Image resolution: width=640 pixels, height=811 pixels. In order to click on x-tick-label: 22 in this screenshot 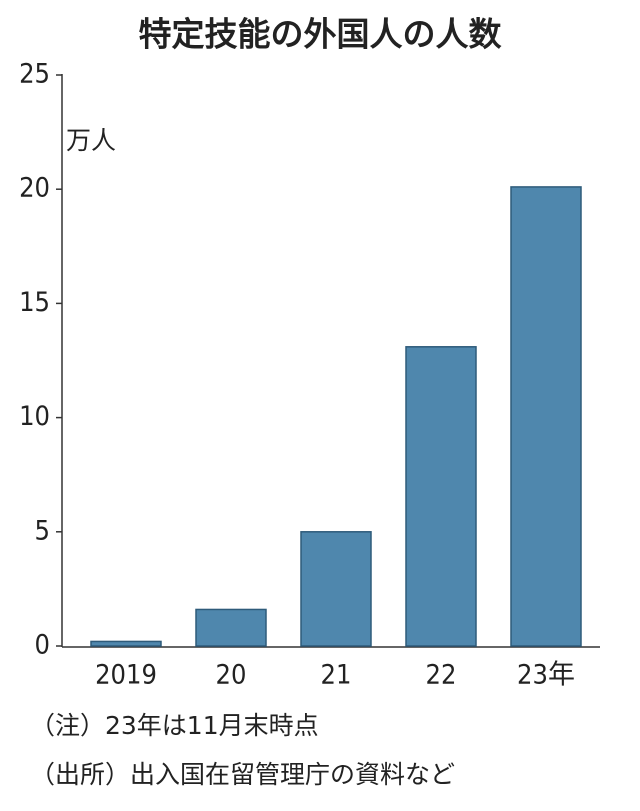, I will do `click(441, 675)`.